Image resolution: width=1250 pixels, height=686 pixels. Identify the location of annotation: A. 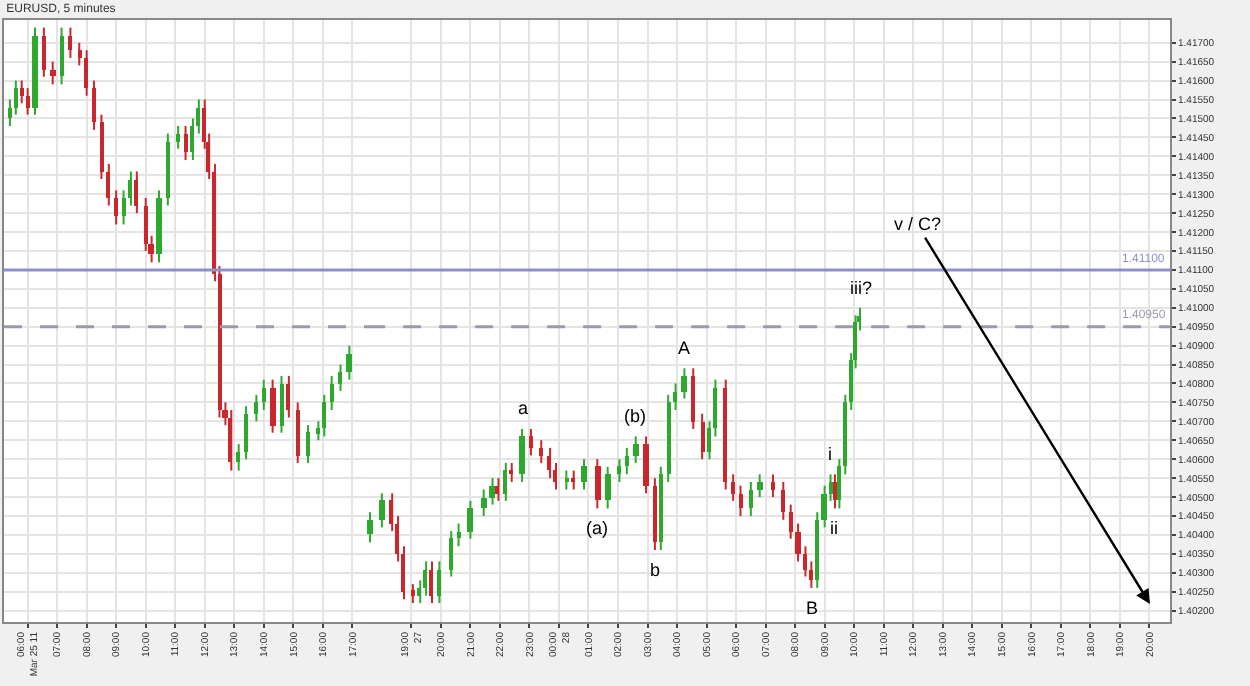
(684, 348).